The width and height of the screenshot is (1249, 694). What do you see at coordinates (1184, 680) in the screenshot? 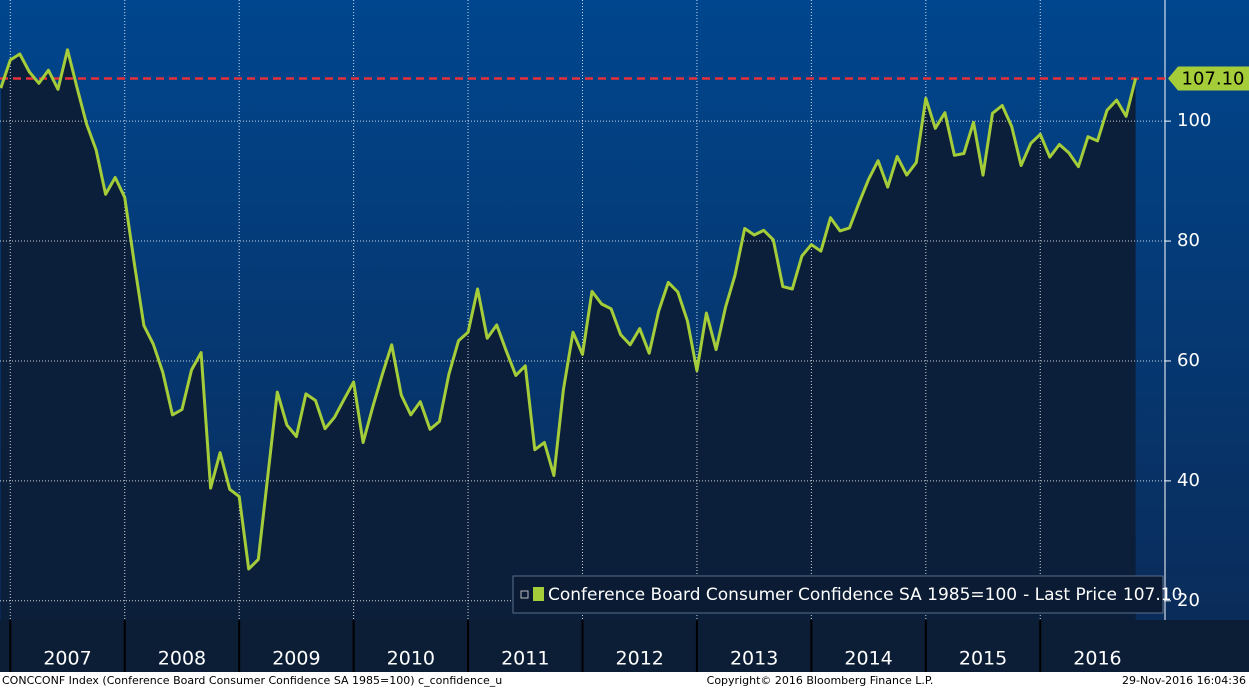
I see `footer-right: 29-Nov-2016 16:04:36` at bounding box center [1184, 680].